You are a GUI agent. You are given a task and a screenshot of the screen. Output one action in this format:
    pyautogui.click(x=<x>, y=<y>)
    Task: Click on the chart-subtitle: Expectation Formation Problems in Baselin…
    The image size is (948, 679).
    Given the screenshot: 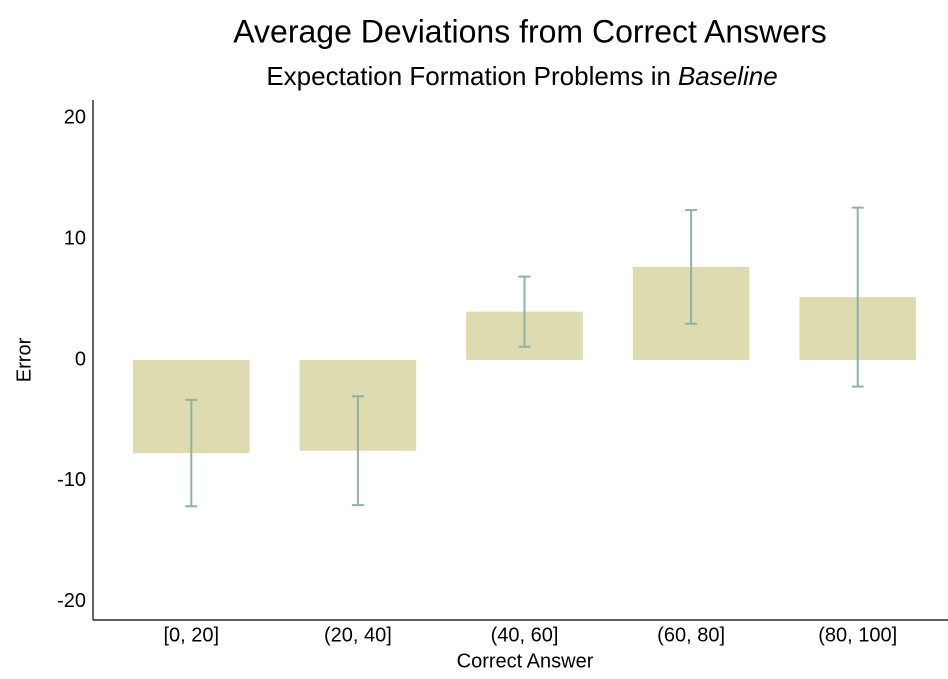 What is the action you would take?
    pyautogui.click(x=521, y=76)
    